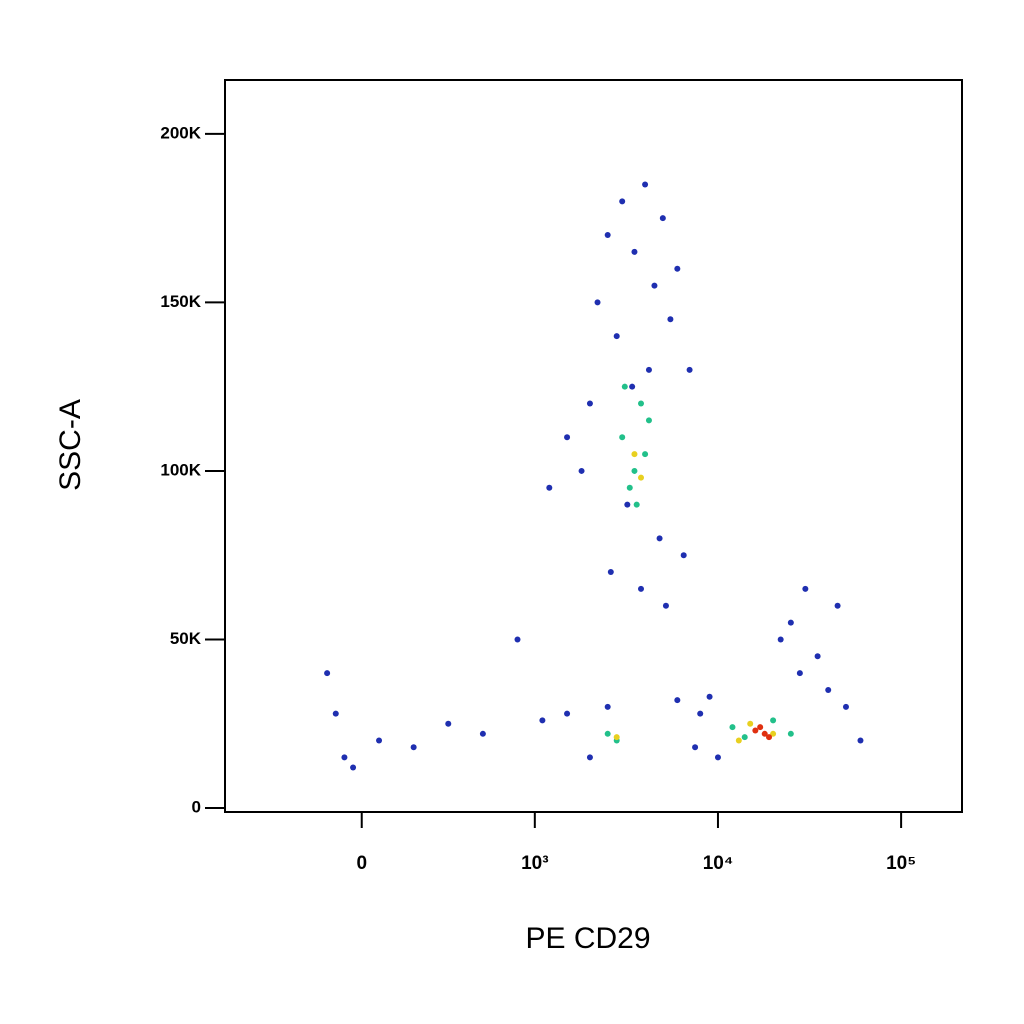  Describe the element at coordinates (534, 863) in the screenshot. I see `x-tick-label: 10³` at that location.